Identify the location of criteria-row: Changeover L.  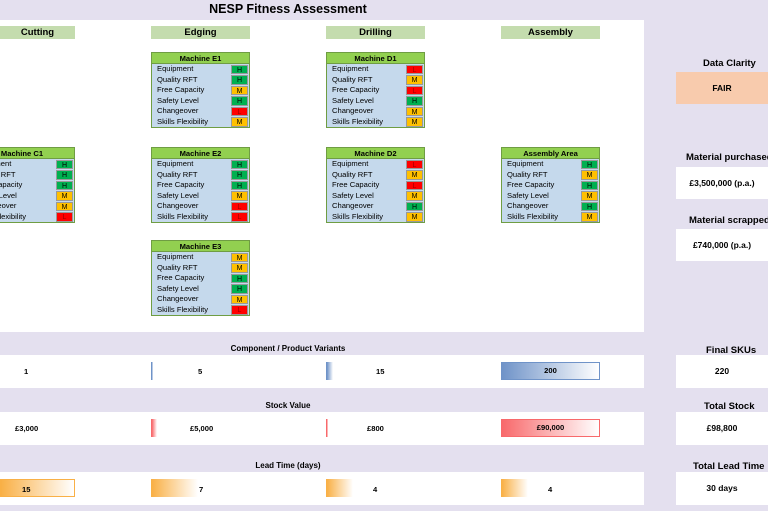
(200, 111).